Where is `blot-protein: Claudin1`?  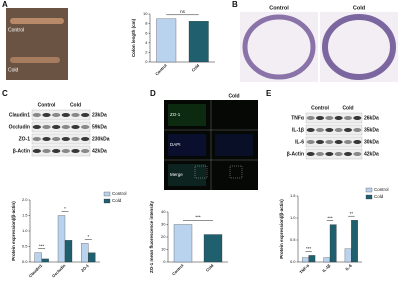 blot-protein: Claudin1 is located at coordinates (19, 115).